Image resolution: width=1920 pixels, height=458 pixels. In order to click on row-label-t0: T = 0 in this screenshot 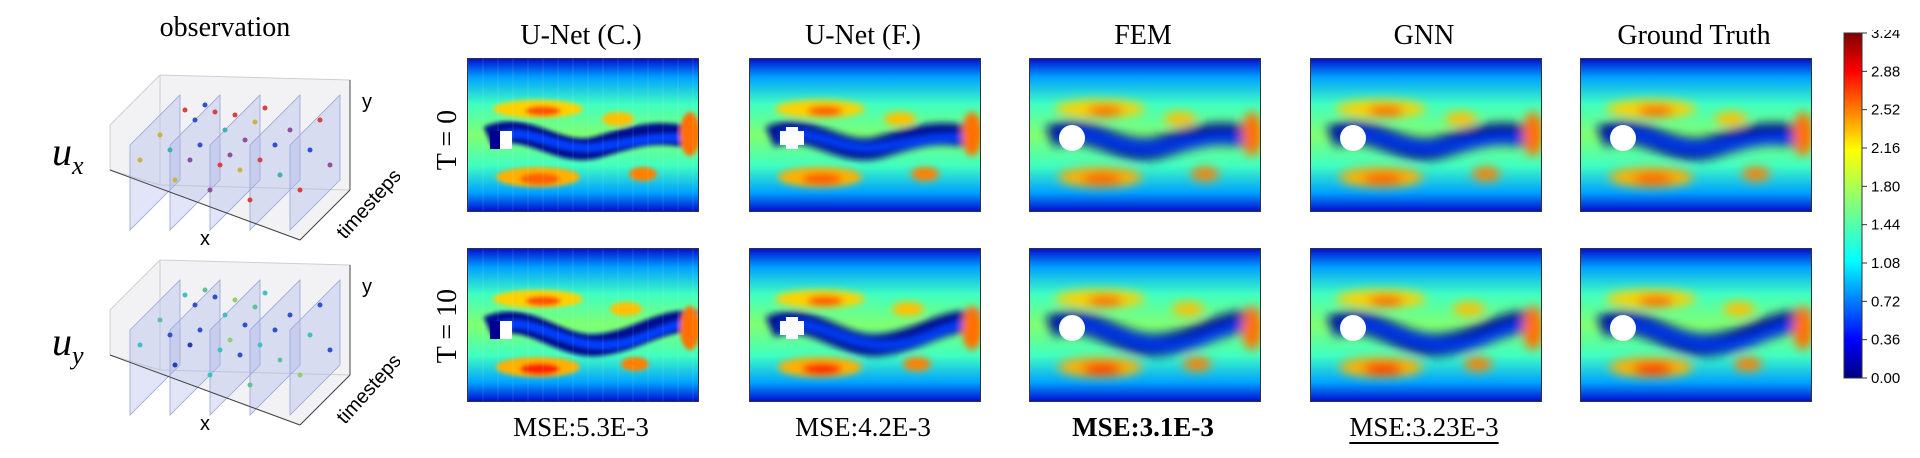, I will do `click(447, 140)`.